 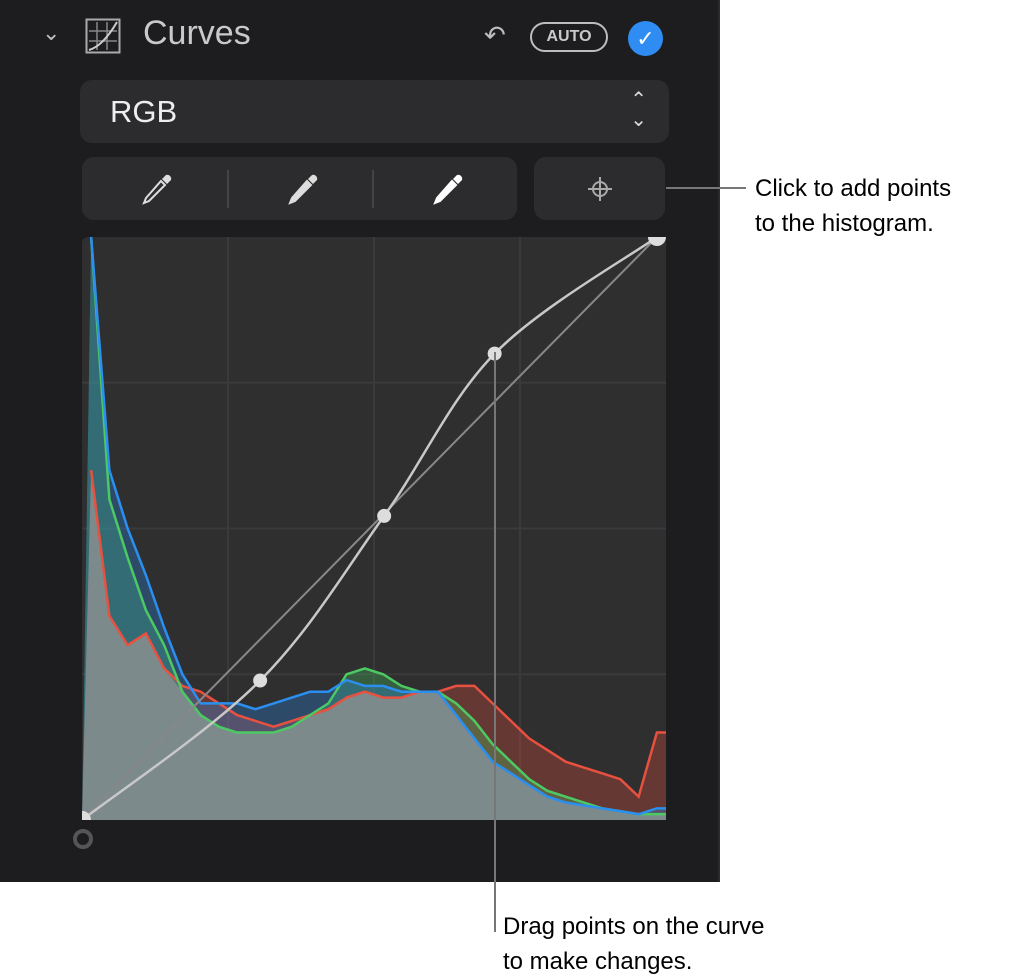 I want to click on auto-button: AUTO, so click(x=569, y=37).